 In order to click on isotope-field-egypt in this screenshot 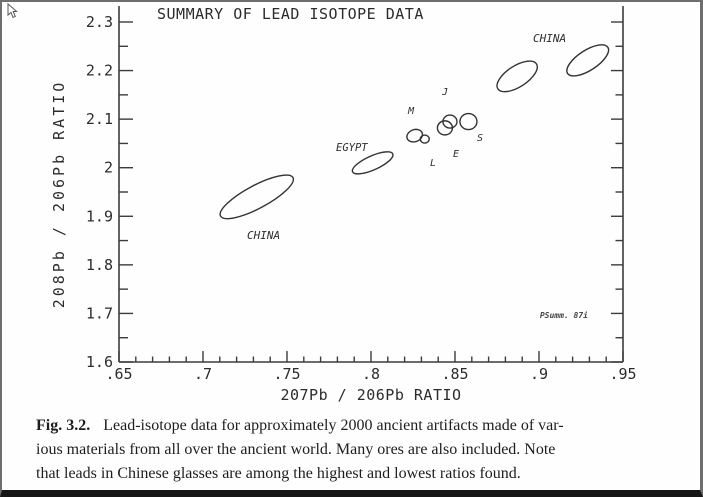, I will do `click(372, 163)`.